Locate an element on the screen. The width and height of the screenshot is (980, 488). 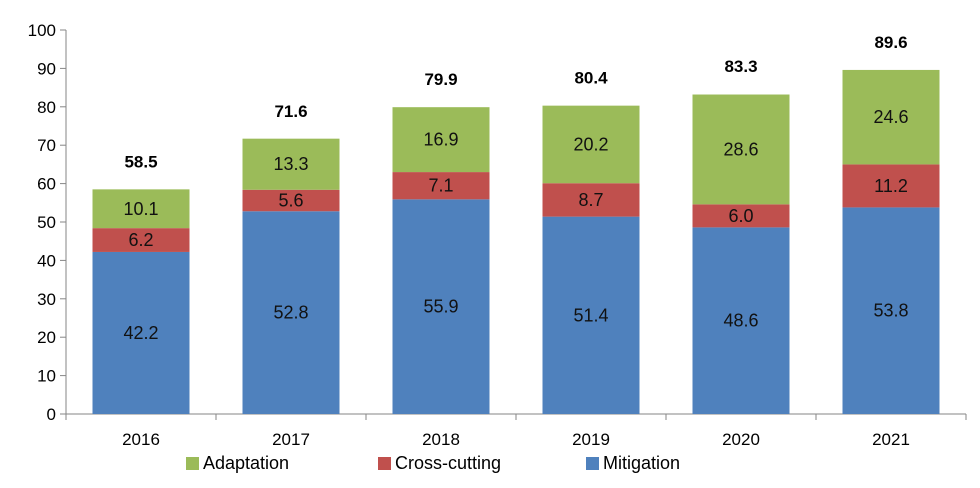
legend-swatch-cross-cutting is located at coordinates (384, 463).